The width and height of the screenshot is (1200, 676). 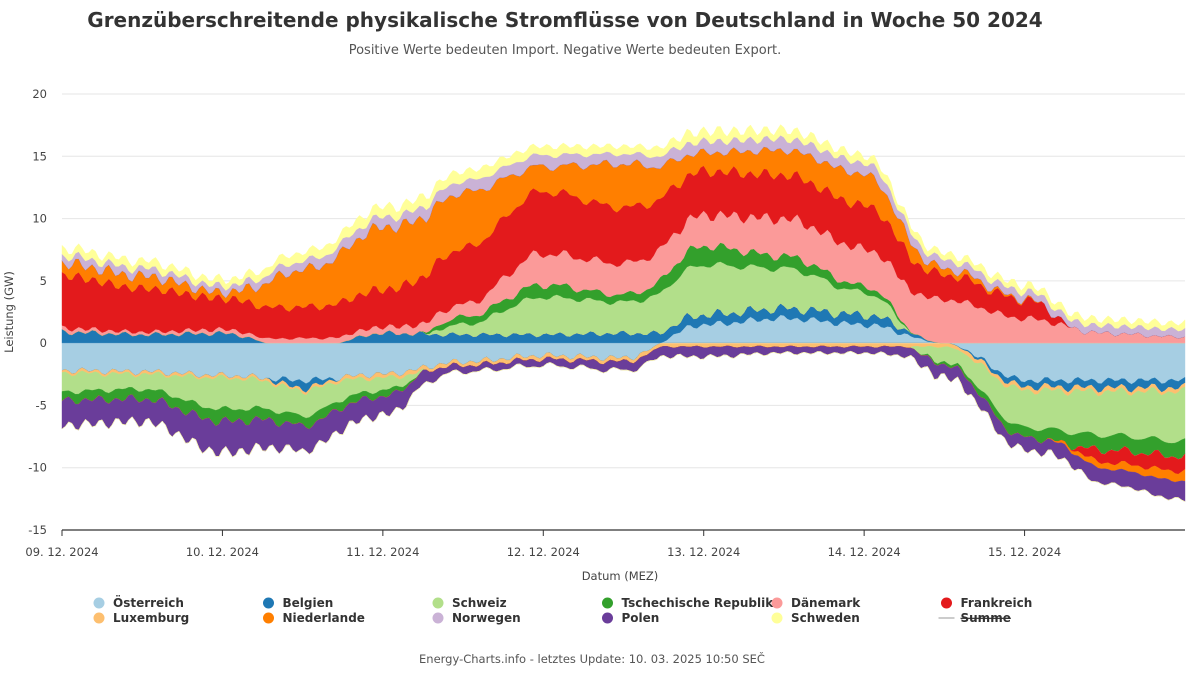 I want to click on legend-label: Niederlande, so click(x=324, y=618).